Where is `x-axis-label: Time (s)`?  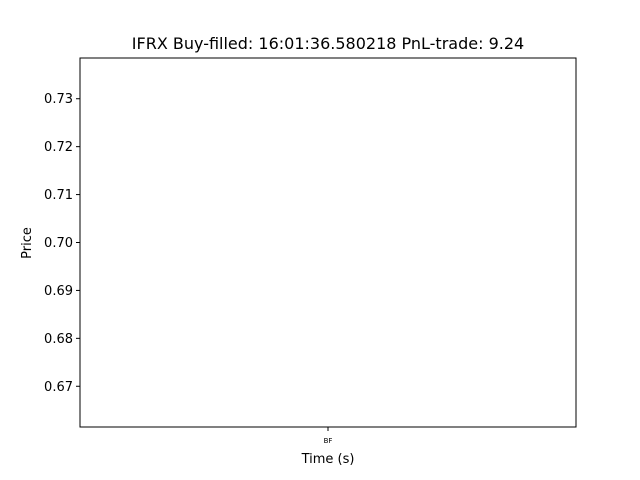 x-axis-label: Time (s) is located at coordinates (328, 459).